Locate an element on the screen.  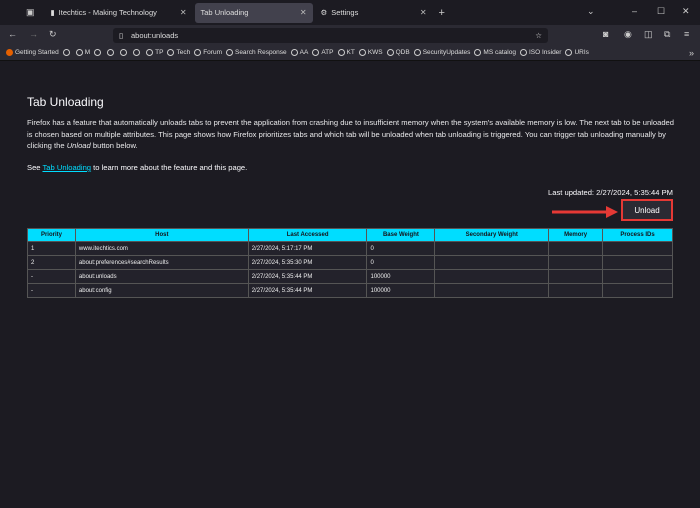
minimize-icon: – is located at coordinates (635, 11).